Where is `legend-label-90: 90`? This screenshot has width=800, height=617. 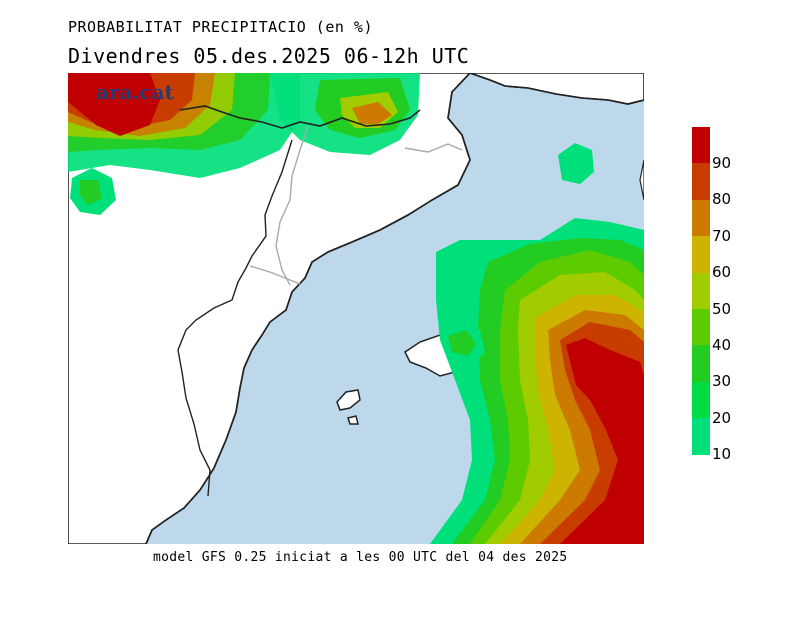
legend-label-90: 90 is located at coordinates (722, 163).